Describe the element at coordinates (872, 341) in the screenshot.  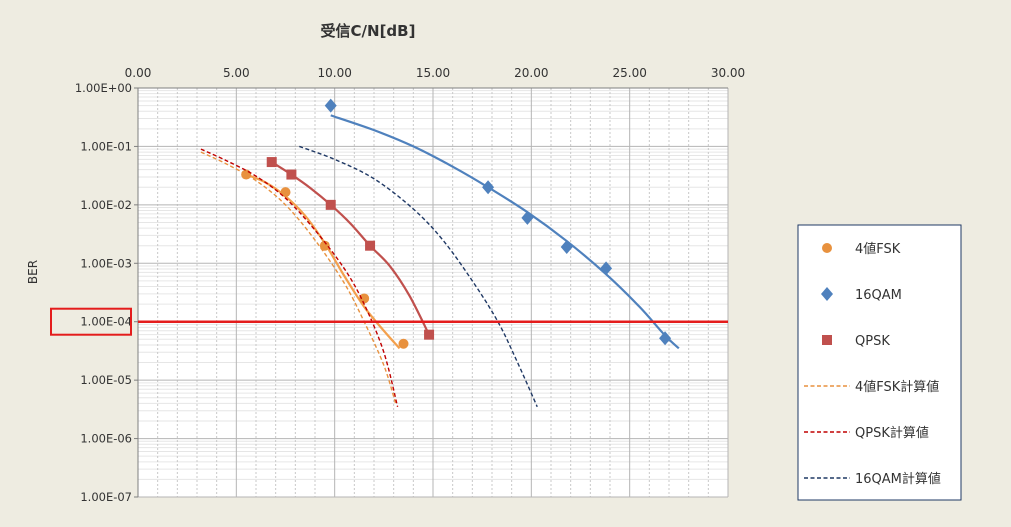
I see `legend-label: QPSK` at that location.